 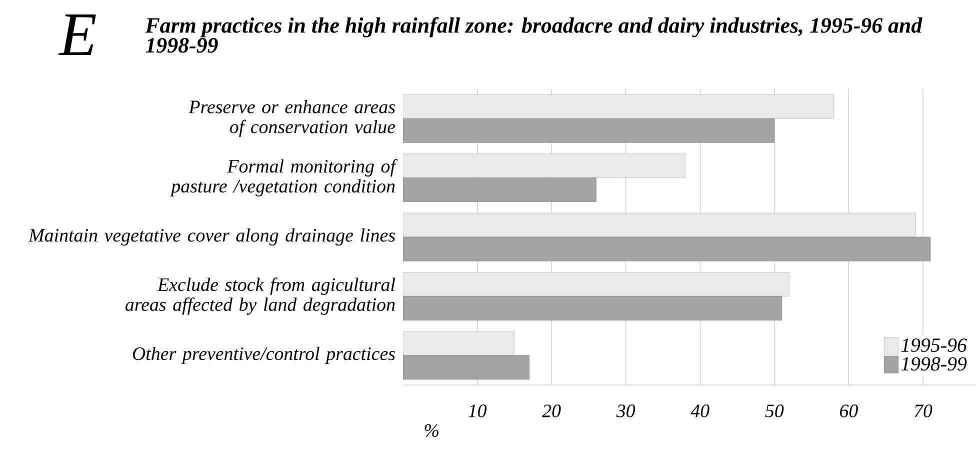 What do you see at coordinates (260, 296) in the screenshot?
I see `y-tick-label: Exclude stock from agicultural areas affected by land degradation` at bounding box center [260, 296].